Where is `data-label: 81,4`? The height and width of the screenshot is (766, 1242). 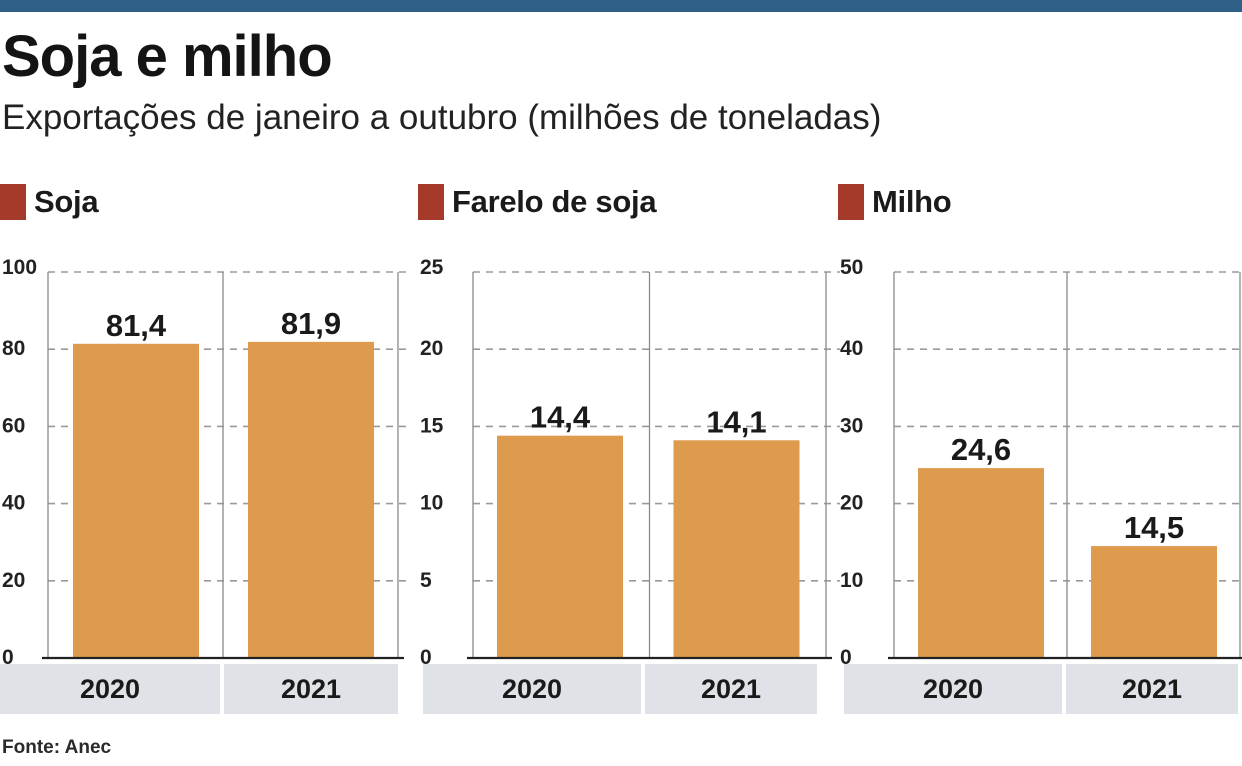 data-label: 81,4 is located at coordinates (136, 325).